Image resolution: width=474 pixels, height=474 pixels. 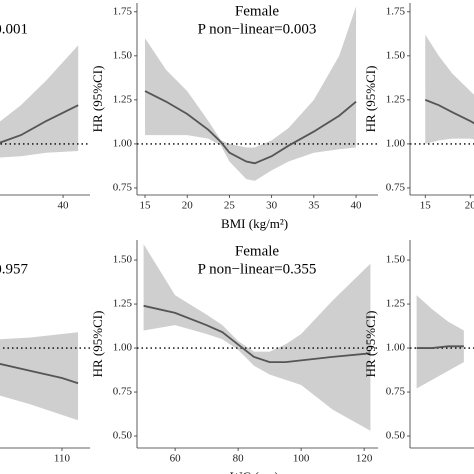 I want to click on x-tick-label: 30, so click(x=272, y=206).